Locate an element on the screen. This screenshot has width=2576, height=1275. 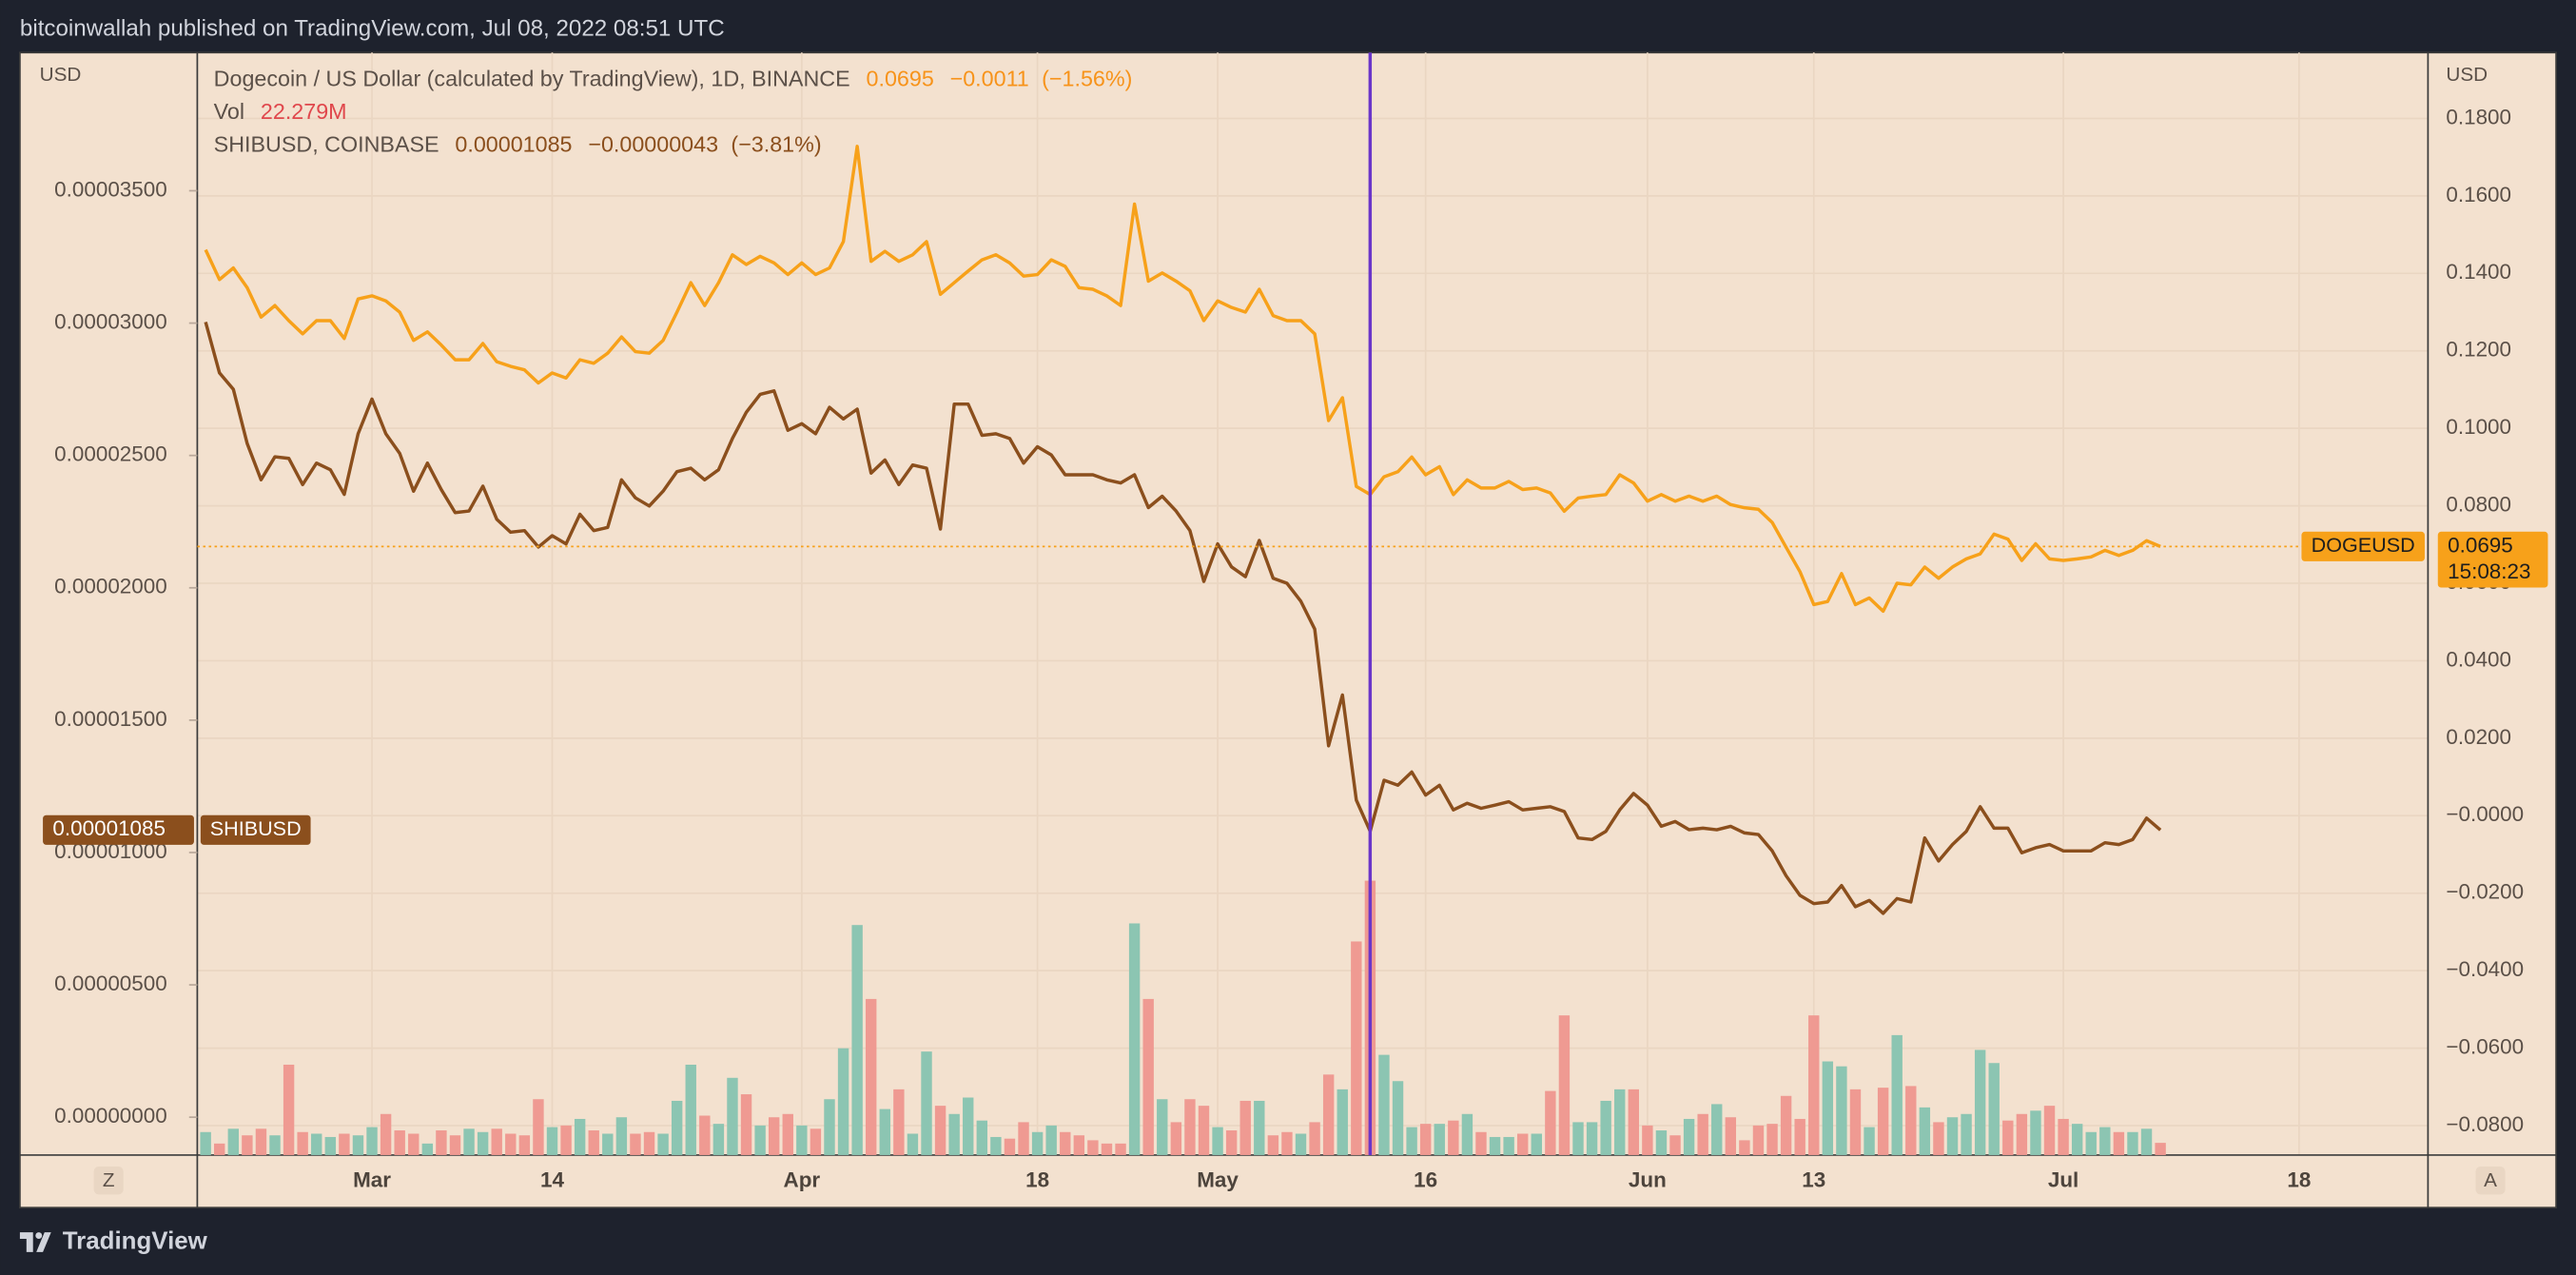
axis-button-label: Z is located at coordinates (109, 1180).